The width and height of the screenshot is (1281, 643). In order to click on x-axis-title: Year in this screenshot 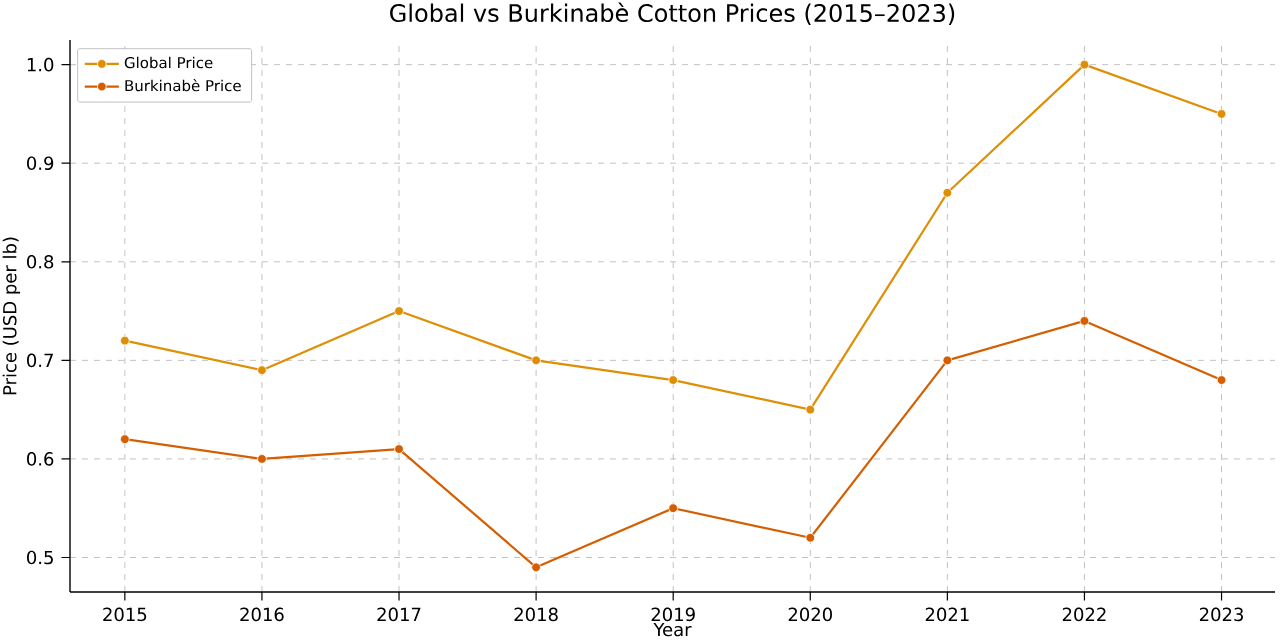, I will do `click(672, 629)`.